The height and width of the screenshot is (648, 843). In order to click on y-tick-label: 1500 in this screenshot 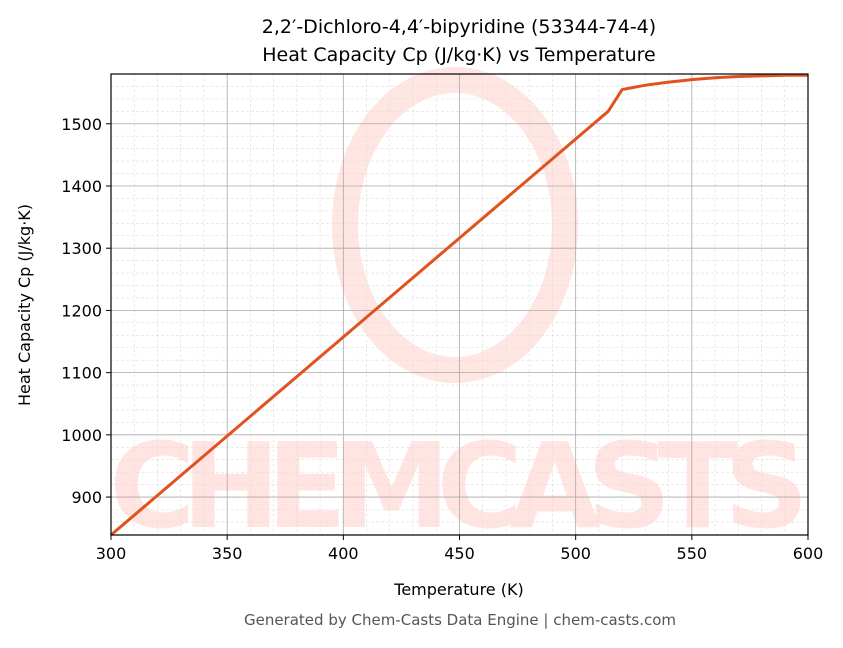, I will do `click(81, 124)`.